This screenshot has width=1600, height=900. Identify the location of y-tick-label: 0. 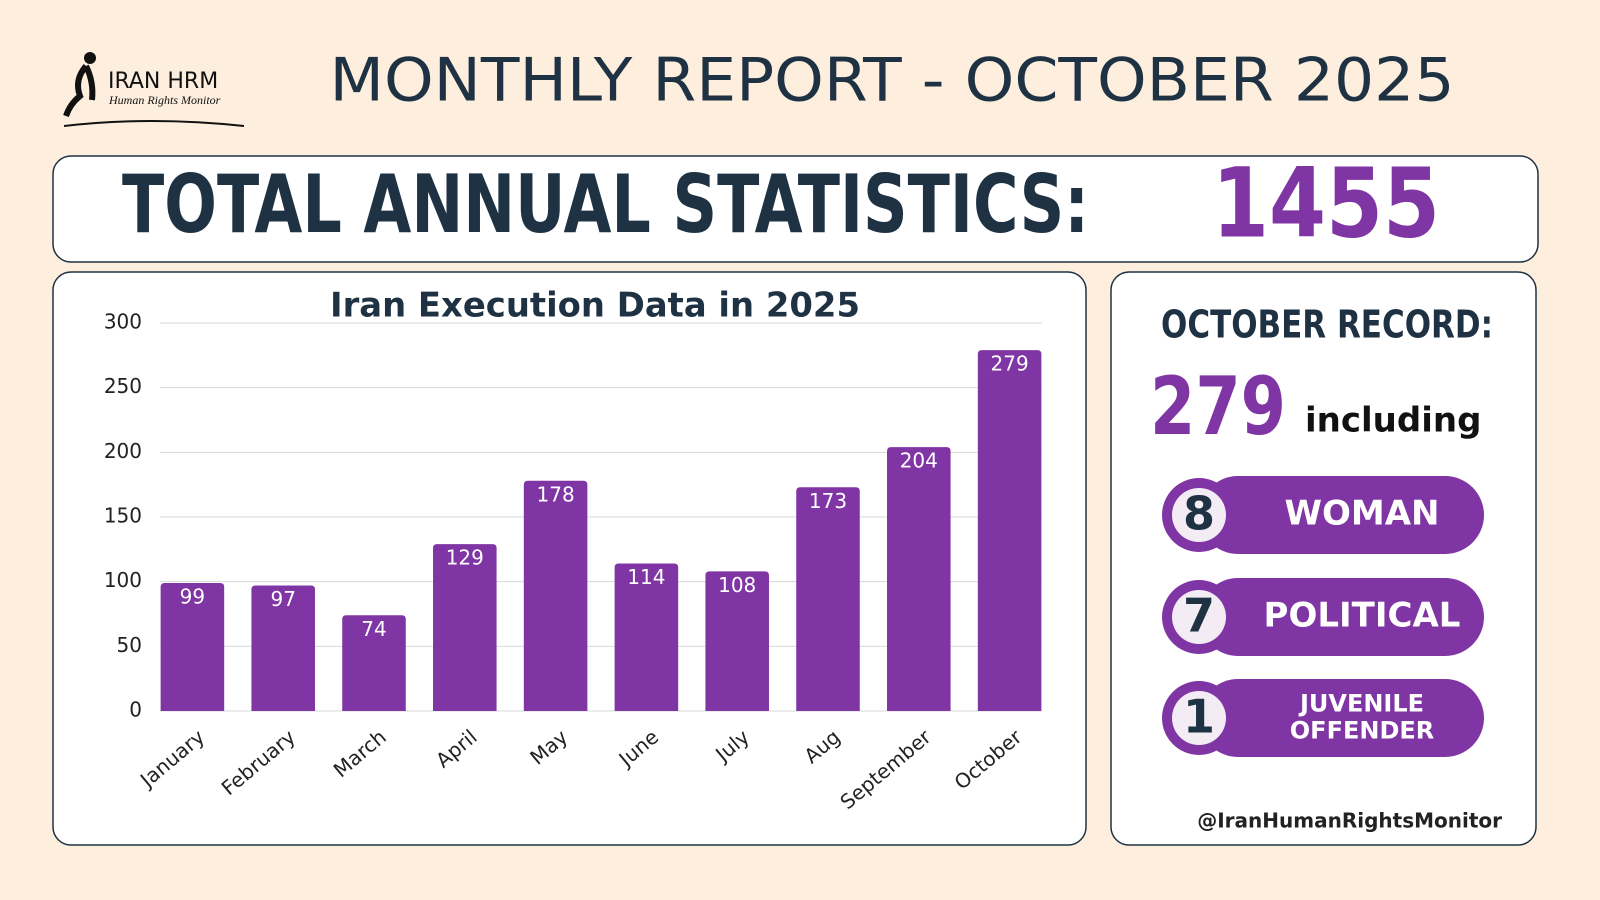
(135, 710).